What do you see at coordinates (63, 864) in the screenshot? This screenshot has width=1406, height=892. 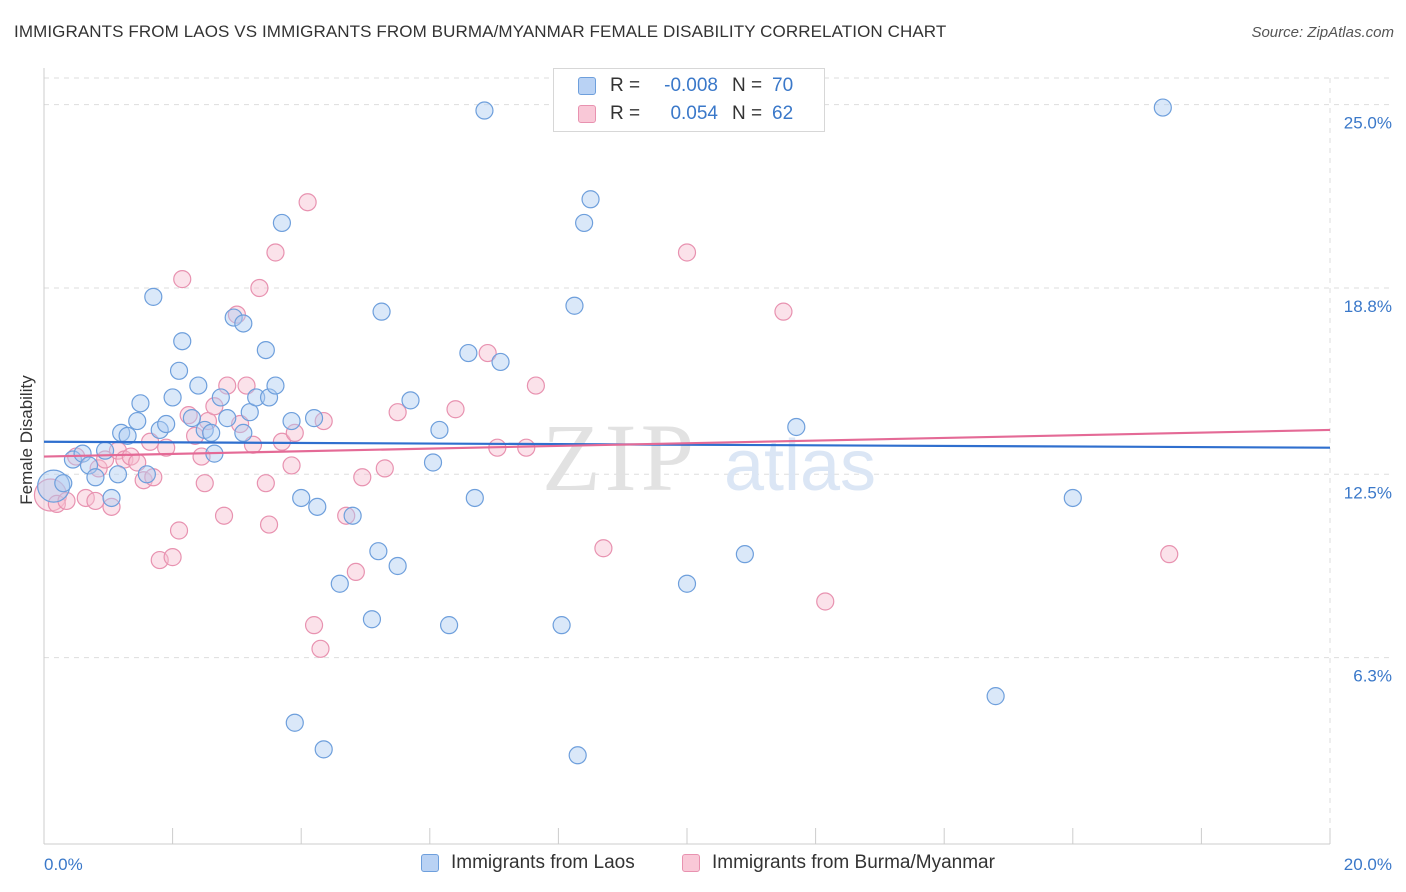 I see `x-tick-label: 0.0%` at bounding box center [63, 864].